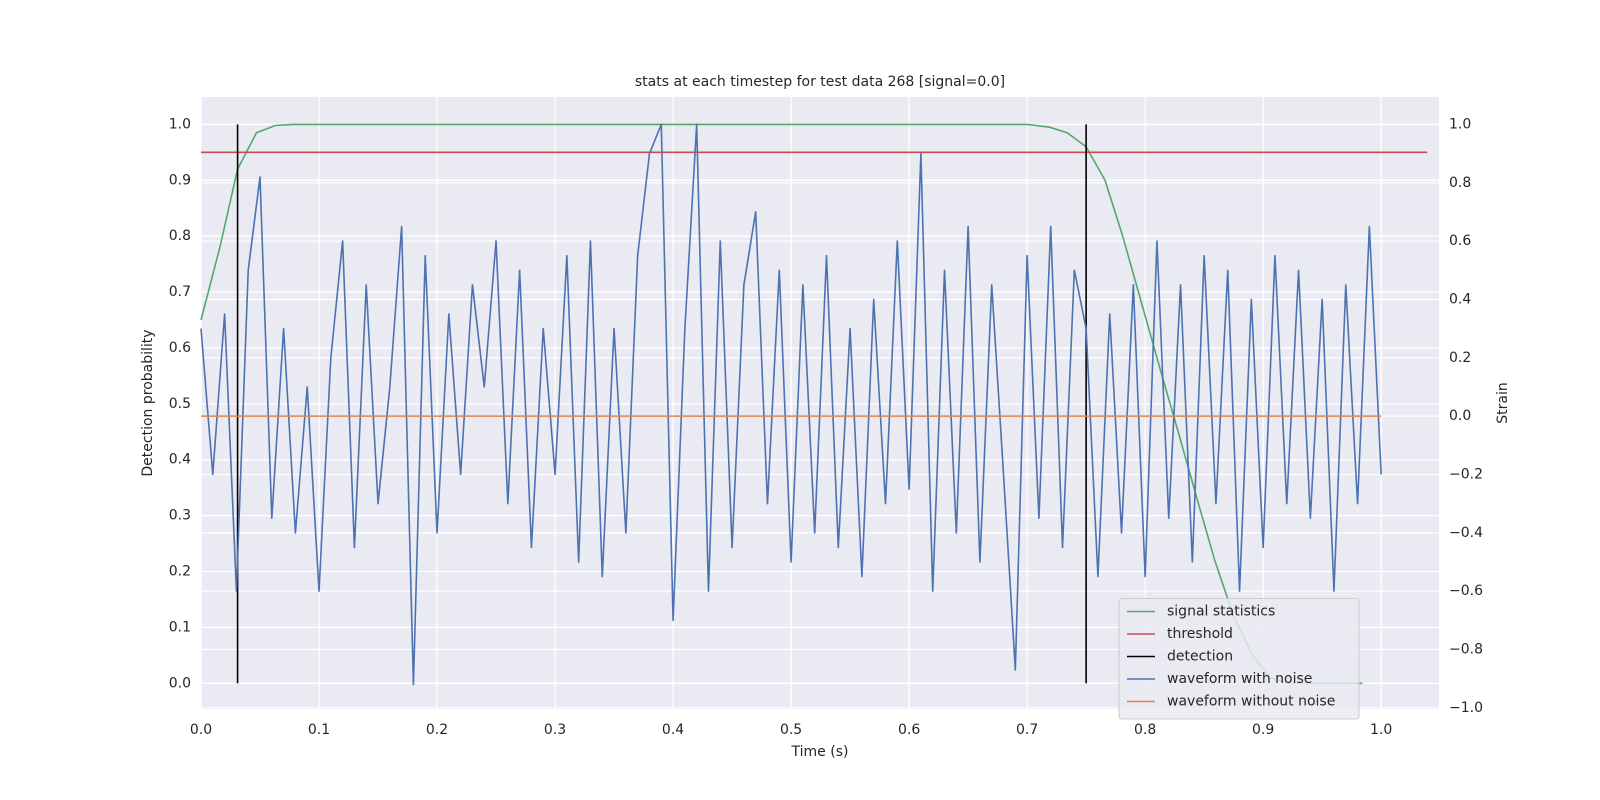 The height and width of the screenshot is (800, 1600). Describe the element at coordinates (1460, 241) in the screenshot. I see `y2-tick-label: 0.6` at that location.